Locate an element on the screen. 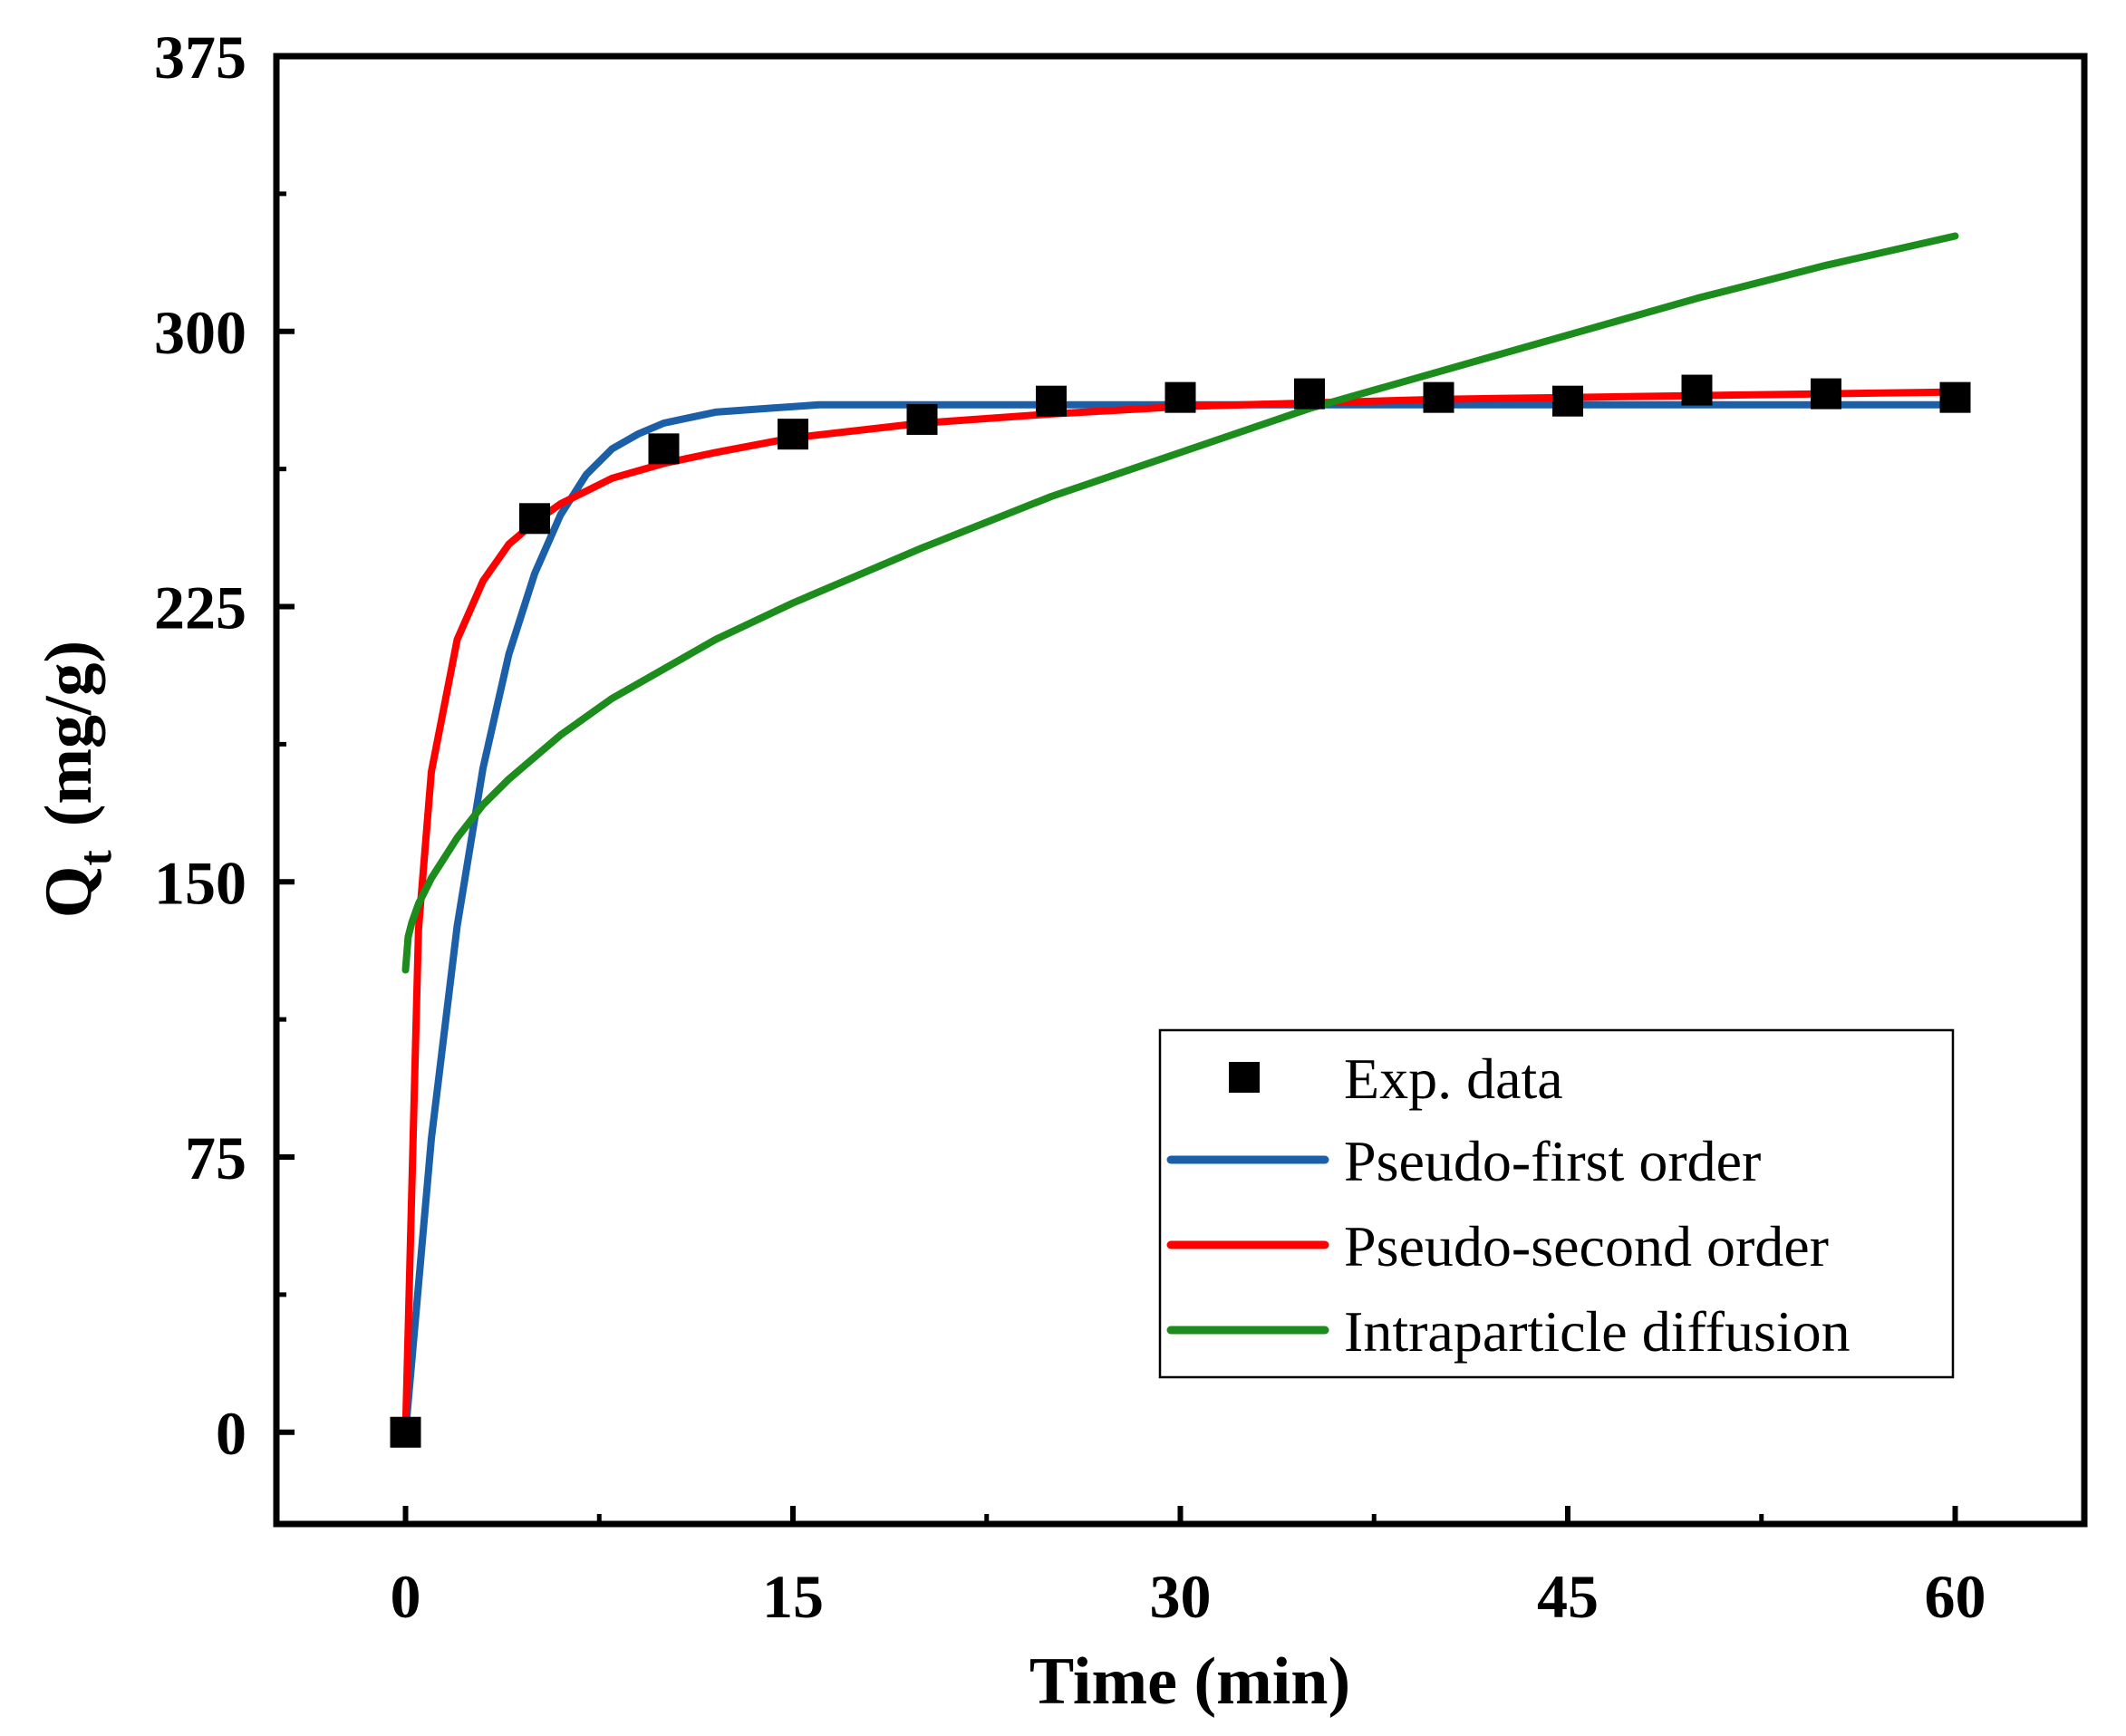  legend-marker-exp-data is located at coordinates (1244, 1077).